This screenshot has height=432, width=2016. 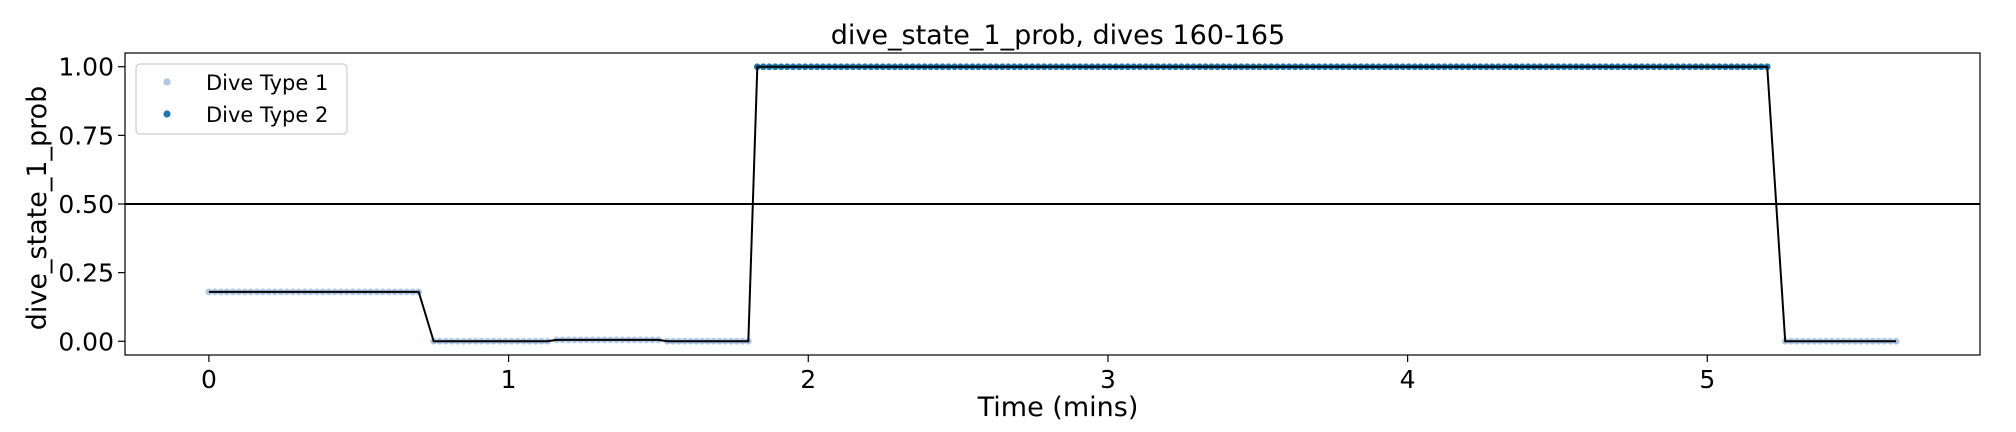 I want to click on legend-box, so click(x=241, y=99).